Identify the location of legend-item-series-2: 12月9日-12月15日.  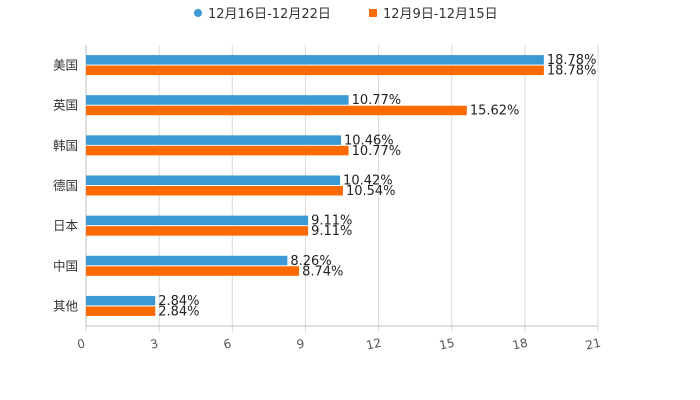
(433, 12).